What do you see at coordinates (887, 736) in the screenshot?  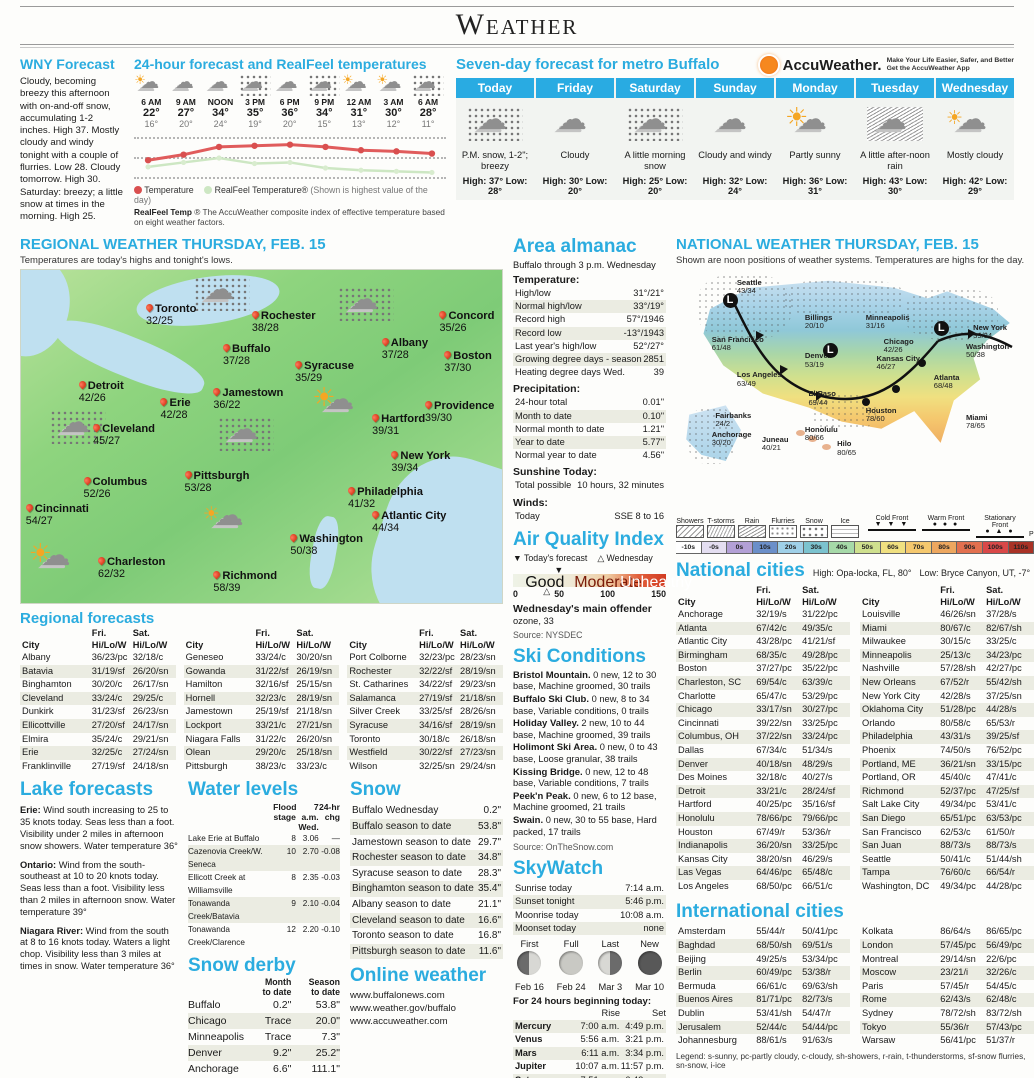 I see `city-cell: Philadelphia` at bounding box center [887, 736].